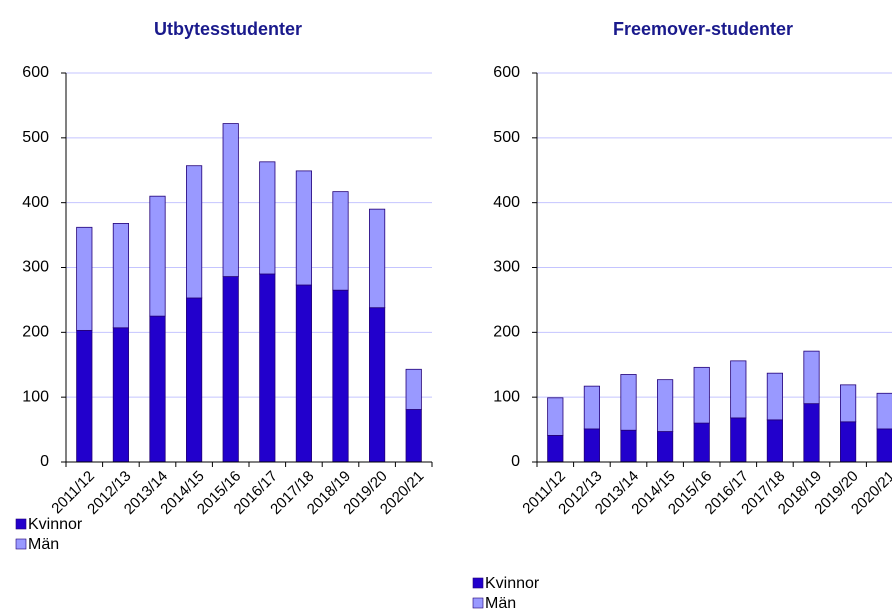  I want to click on chart-title: Utbytesstudenter, so click(228, 29).